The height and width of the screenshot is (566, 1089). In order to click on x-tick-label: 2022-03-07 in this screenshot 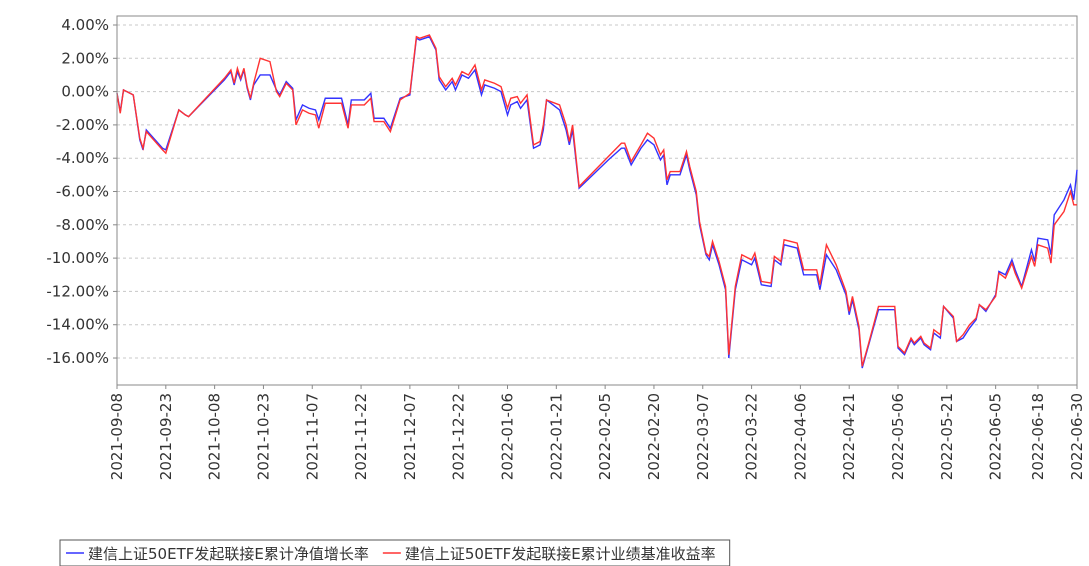, I will do `click(703, 436)`.